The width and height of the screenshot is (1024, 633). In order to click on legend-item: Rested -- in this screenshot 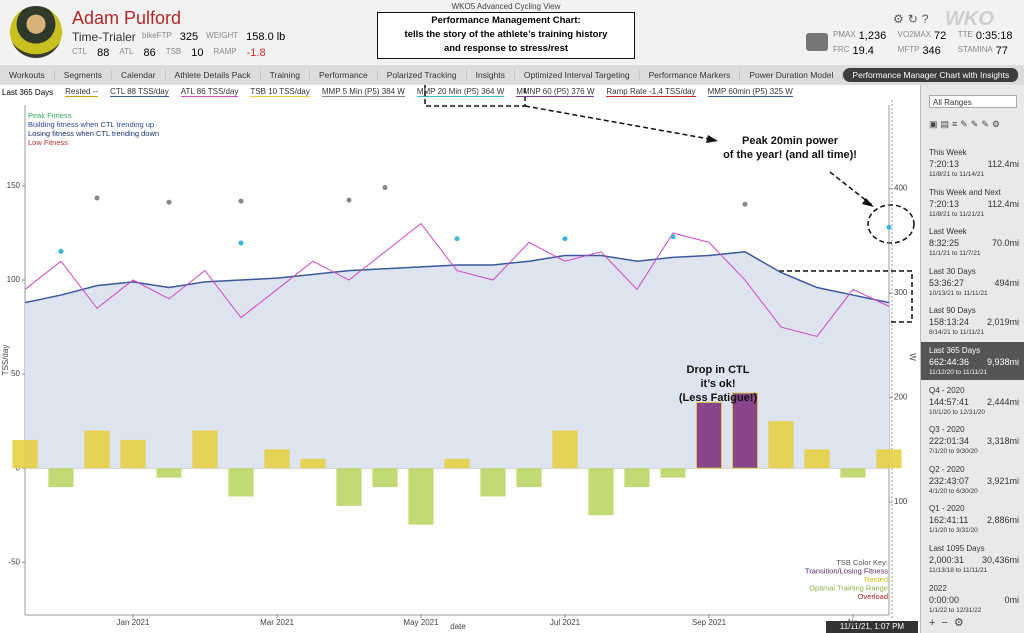, I will do `click(82, 92)`.